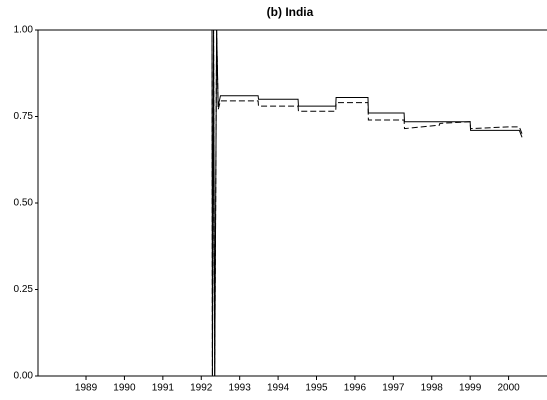 The width and height of the screenshot is (547, 400). I want to click on y-tick-label: 0.25, so click(24, 289).